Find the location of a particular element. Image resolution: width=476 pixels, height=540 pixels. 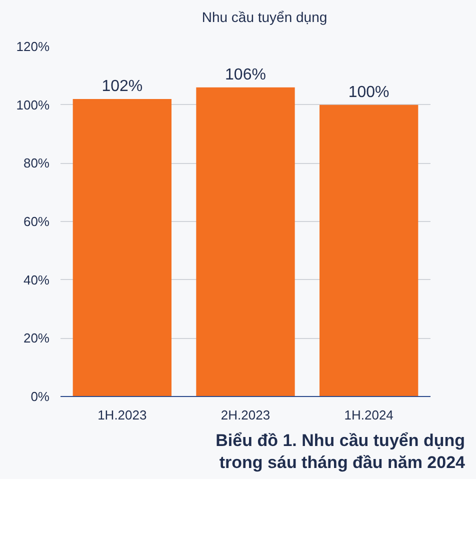

text: Biểu đồ 1. Nhu cầu tuyển dụng trong sáu tháng đầu năm 2024 is located at coordinates (340, 452).